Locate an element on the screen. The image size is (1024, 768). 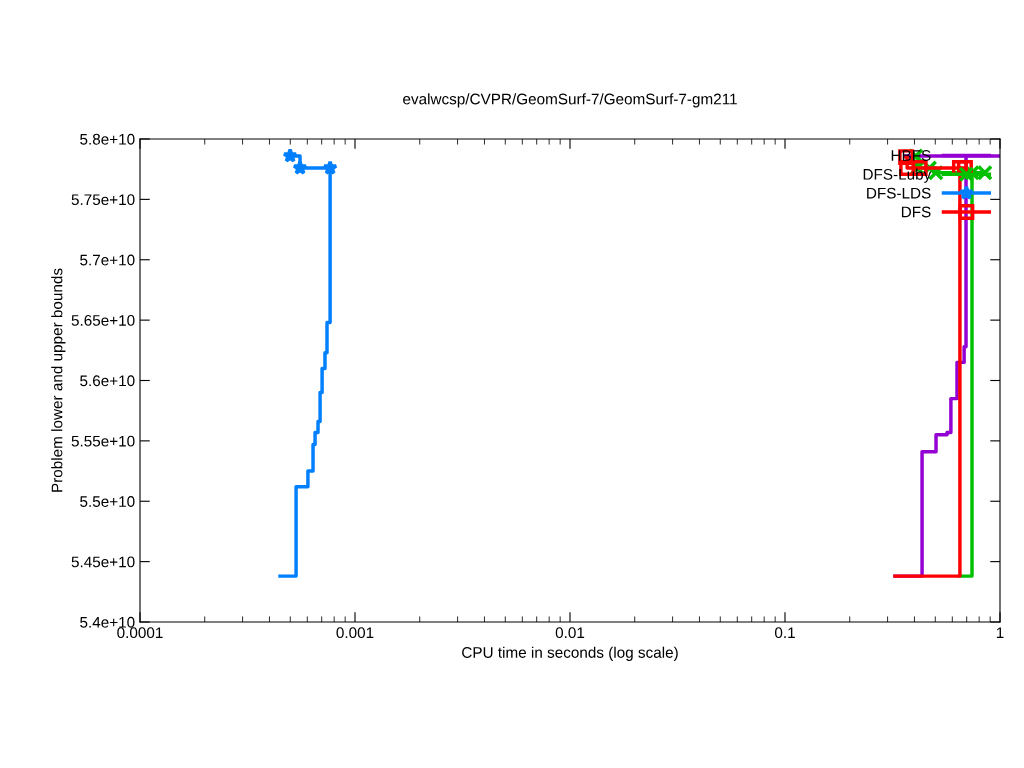
y-tick-label: 5.55e+10 is located at coordinates (103, 441).